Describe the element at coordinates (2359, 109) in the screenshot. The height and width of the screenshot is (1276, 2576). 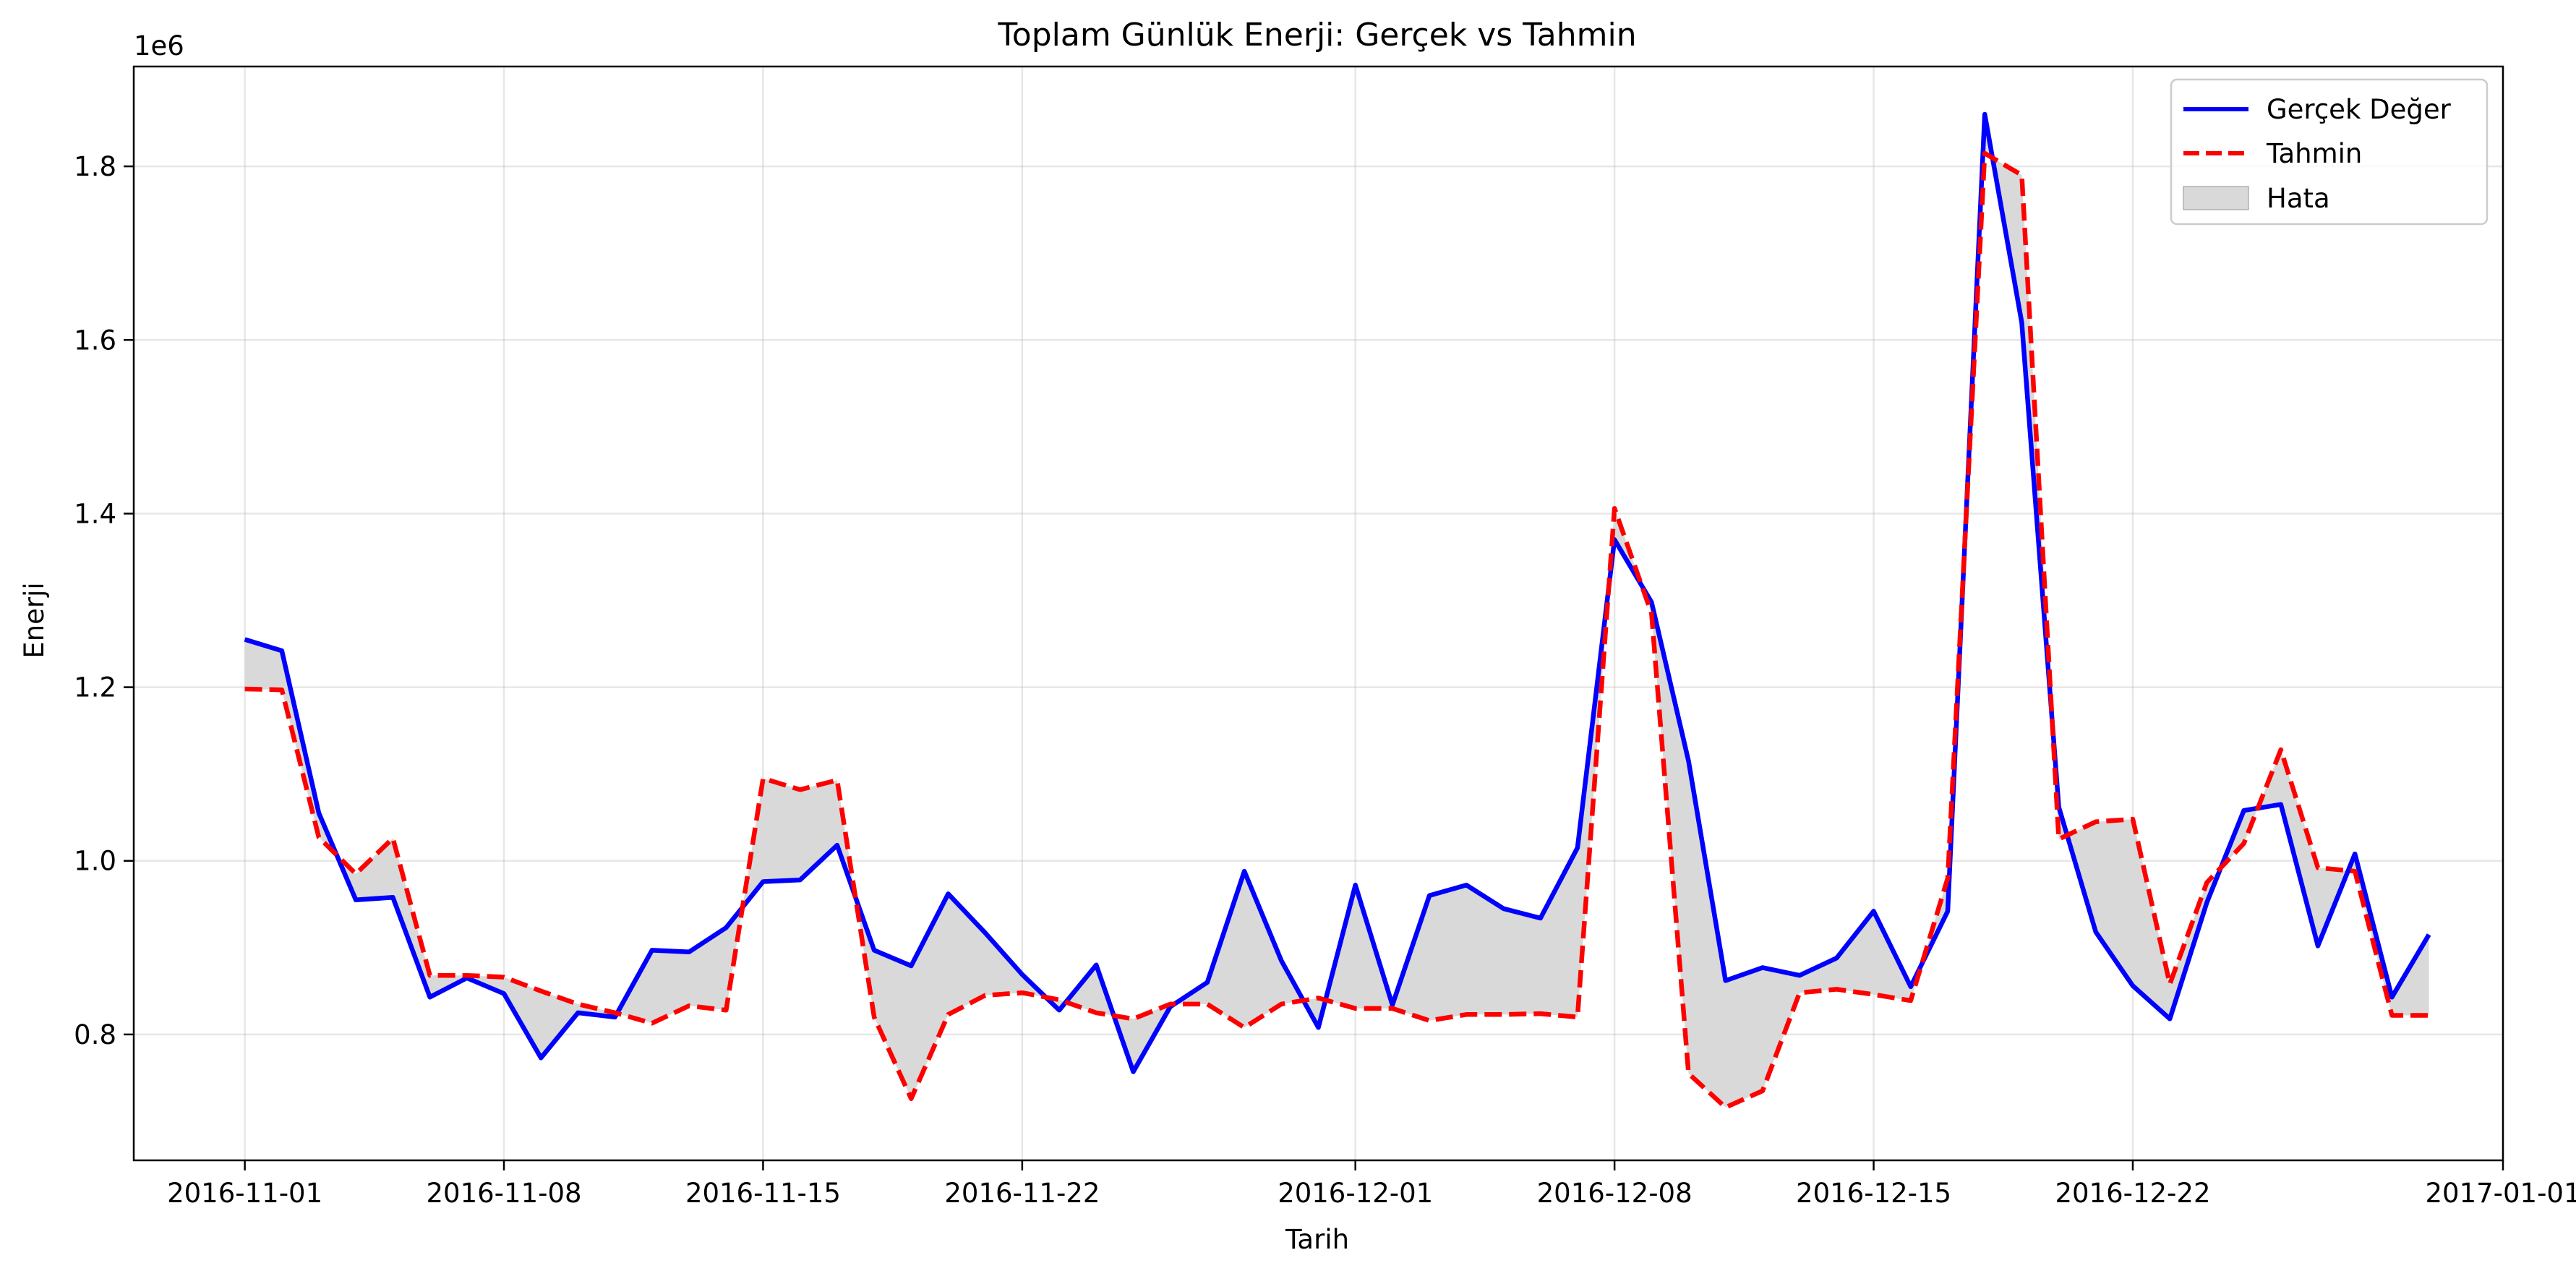
I see `legend-label-actual: Gerçek Değer` at that location.